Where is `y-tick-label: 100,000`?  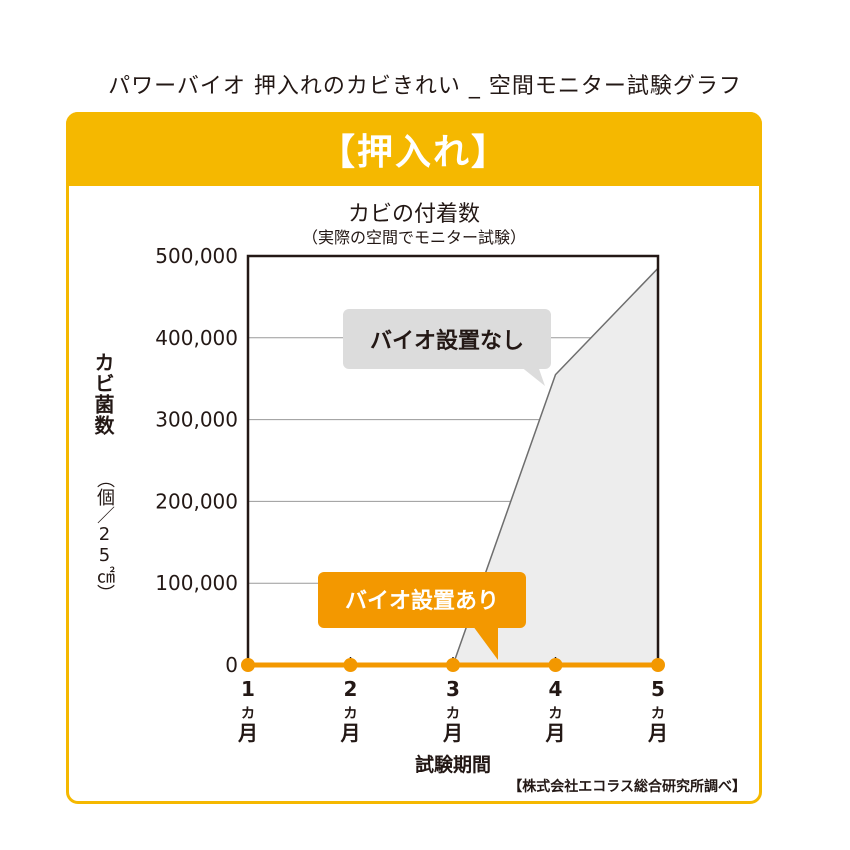
y-tick-label: 100,000 is located at coordinates (196, 583).